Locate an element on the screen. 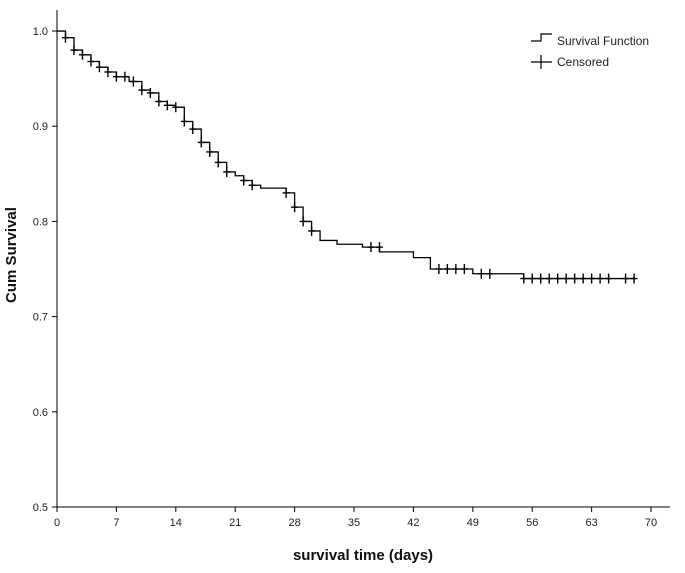  y-tick-label: 0.5 is located at coordinates (40, 508).